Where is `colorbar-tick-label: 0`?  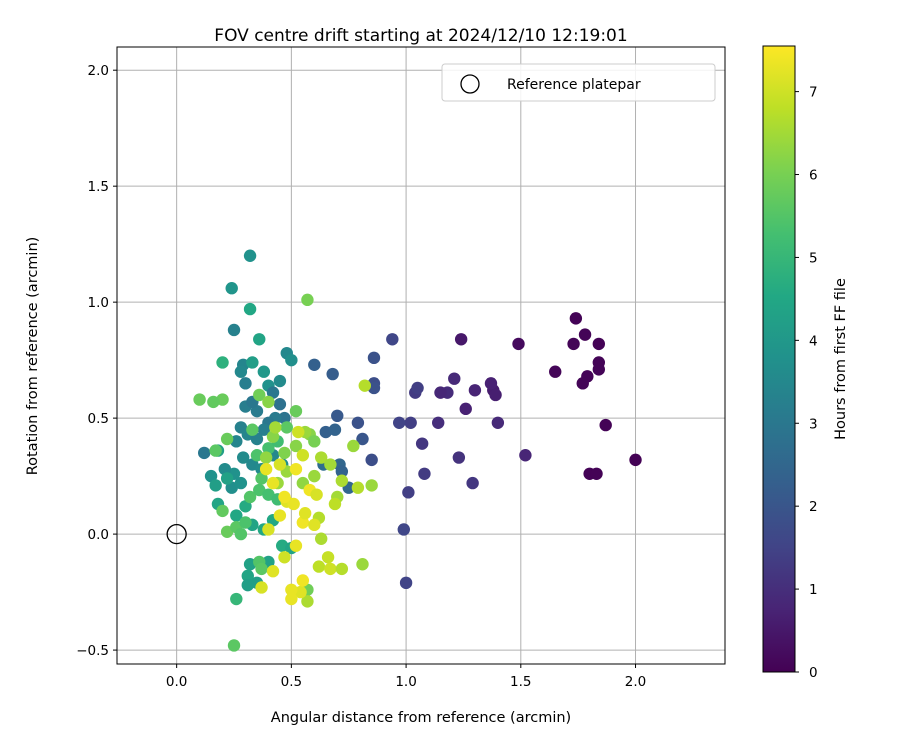 colorbar-tick-label: 0 is located at coordinates (813, 673).